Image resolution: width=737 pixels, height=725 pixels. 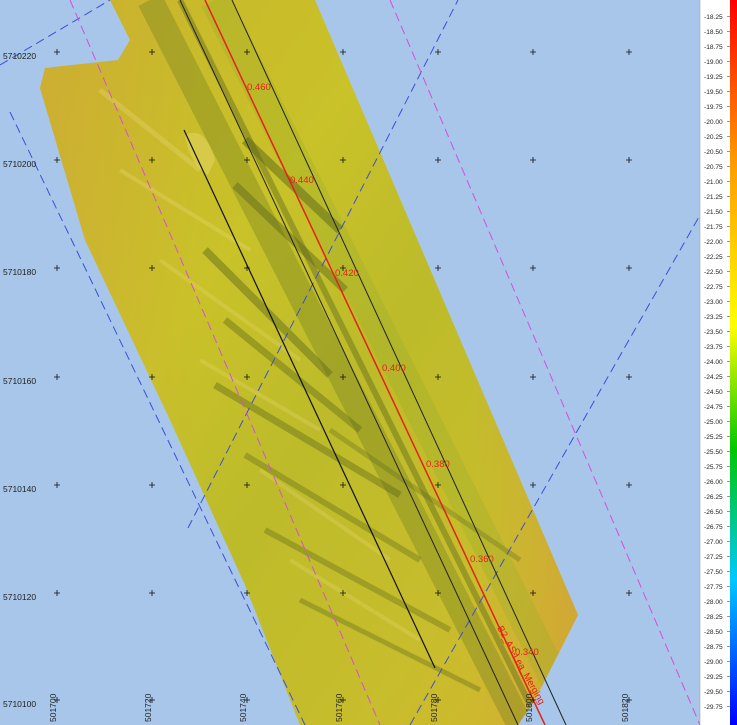 I want to click on depth-scale-label: -25.50, so click(x=713, y=452).